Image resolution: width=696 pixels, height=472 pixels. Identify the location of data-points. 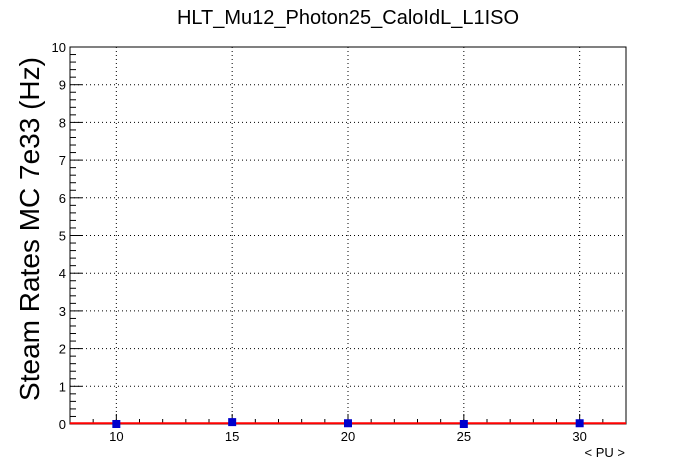
(348, 423).